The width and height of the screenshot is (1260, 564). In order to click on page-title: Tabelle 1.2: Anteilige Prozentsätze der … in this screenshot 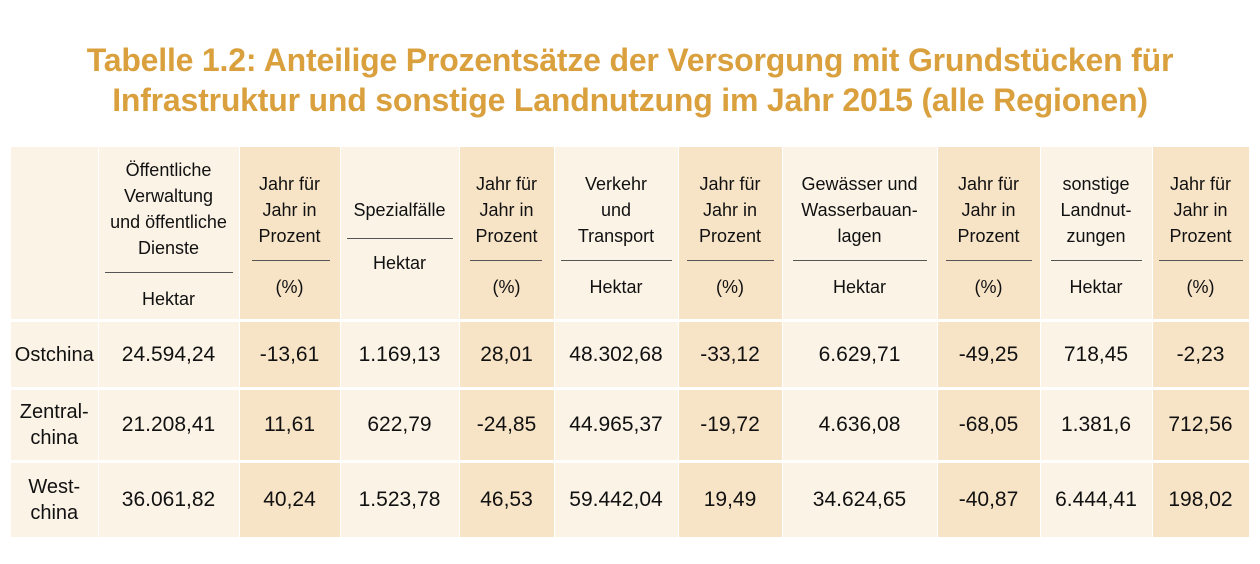, I will do `click(630, 80)`.